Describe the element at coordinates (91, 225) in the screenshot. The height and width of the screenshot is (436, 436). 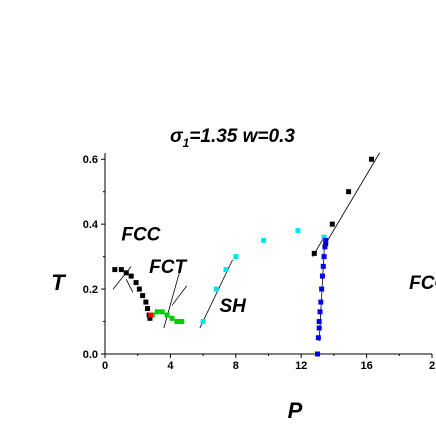
I see `y-tick-label: 0.4` at that location.